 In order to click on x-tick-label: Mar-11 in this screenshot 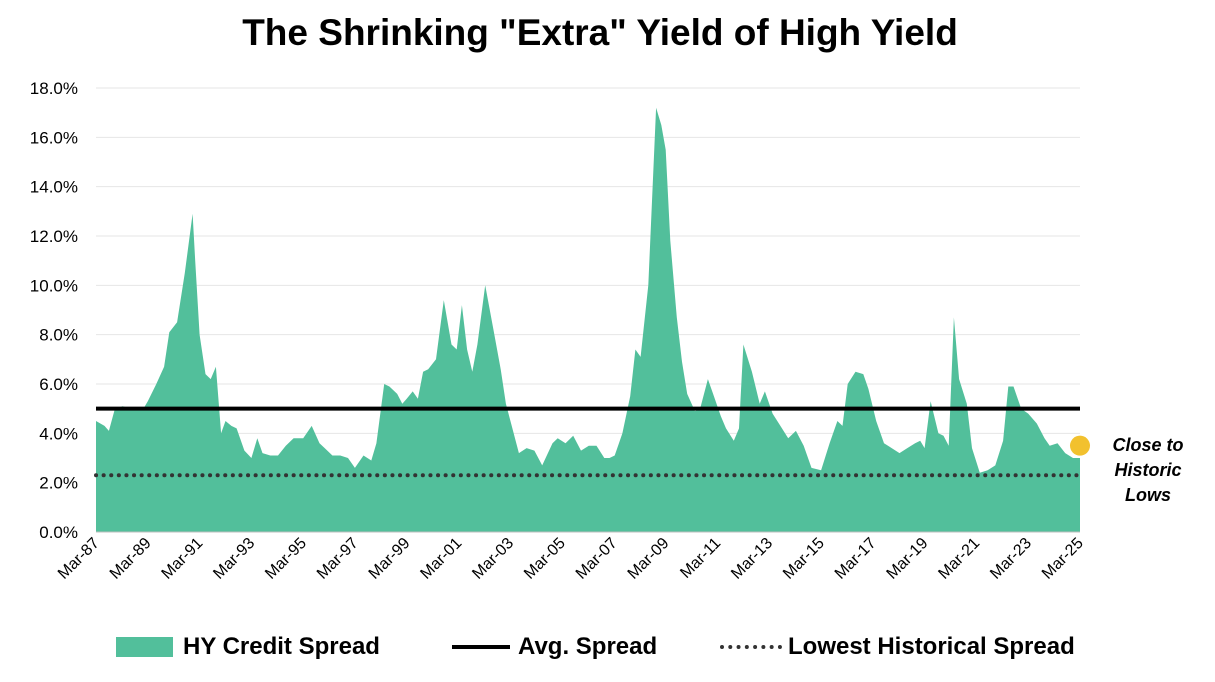, I will do `click(700, 558)`.